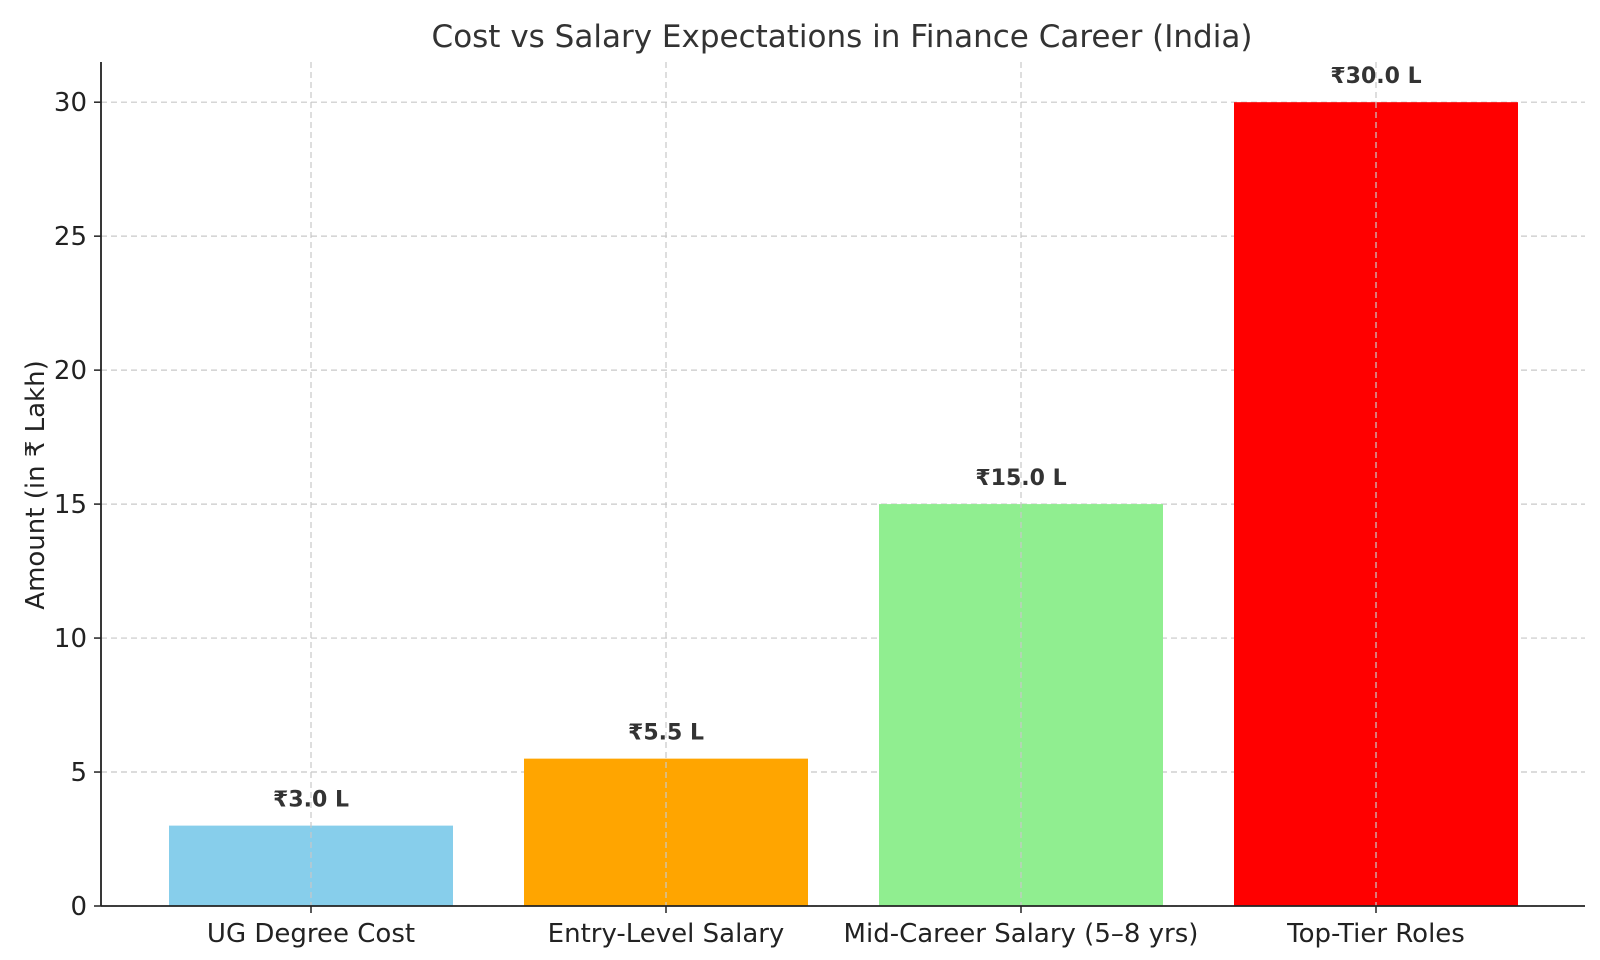  What do you see at coordinates (78, 773) in the screenshot?
I see `y-tick-label: 5` at bounding box center [78, 773].